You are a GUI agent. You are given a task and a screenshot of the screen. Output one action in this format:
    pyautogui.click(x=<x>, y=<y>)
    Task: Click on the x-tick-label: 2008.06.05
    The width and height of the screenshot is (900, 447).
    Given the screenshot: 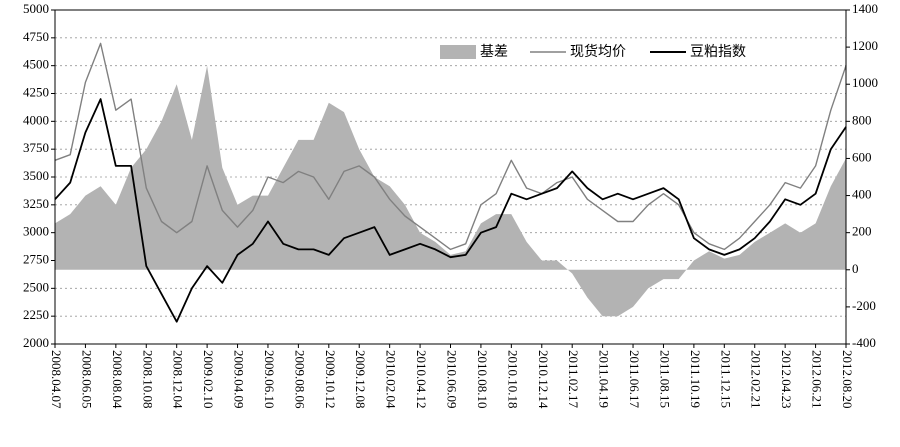 What is the action you would take?
    pyautogui.click(x=86, y=379)
    